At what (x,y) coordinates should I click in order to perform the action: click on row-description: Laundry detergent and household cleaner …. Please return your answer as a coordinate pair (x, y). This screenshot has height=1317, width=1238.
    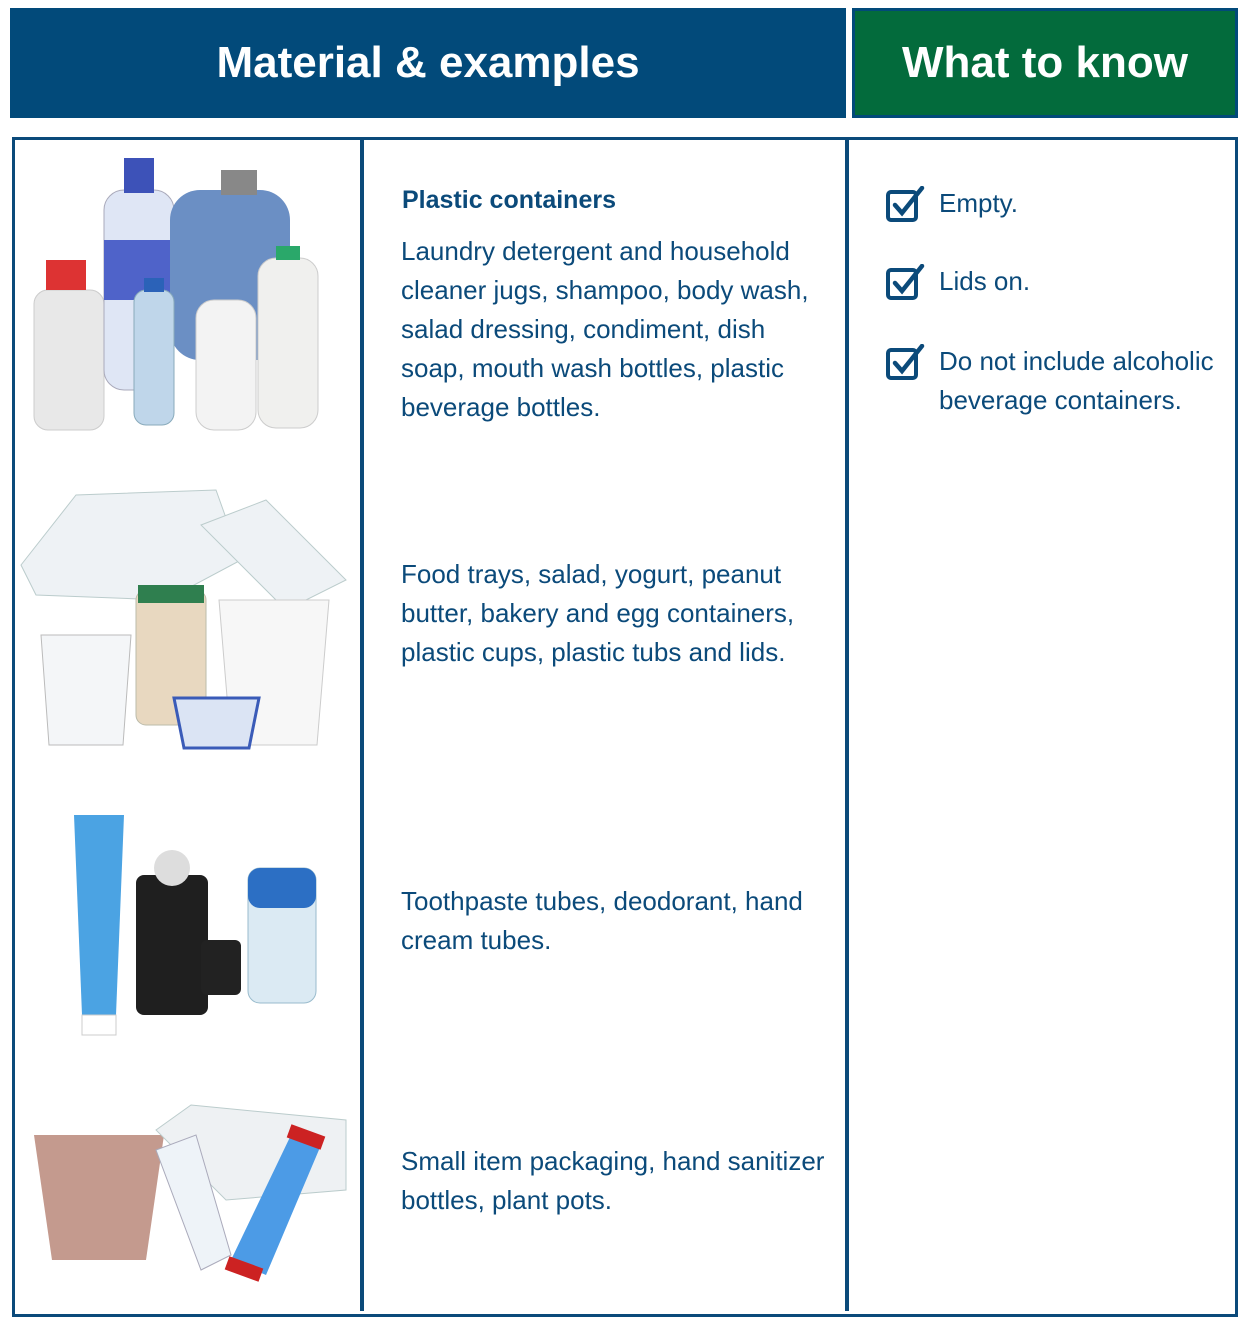
    Looking at the image, I should click on (605, 329).